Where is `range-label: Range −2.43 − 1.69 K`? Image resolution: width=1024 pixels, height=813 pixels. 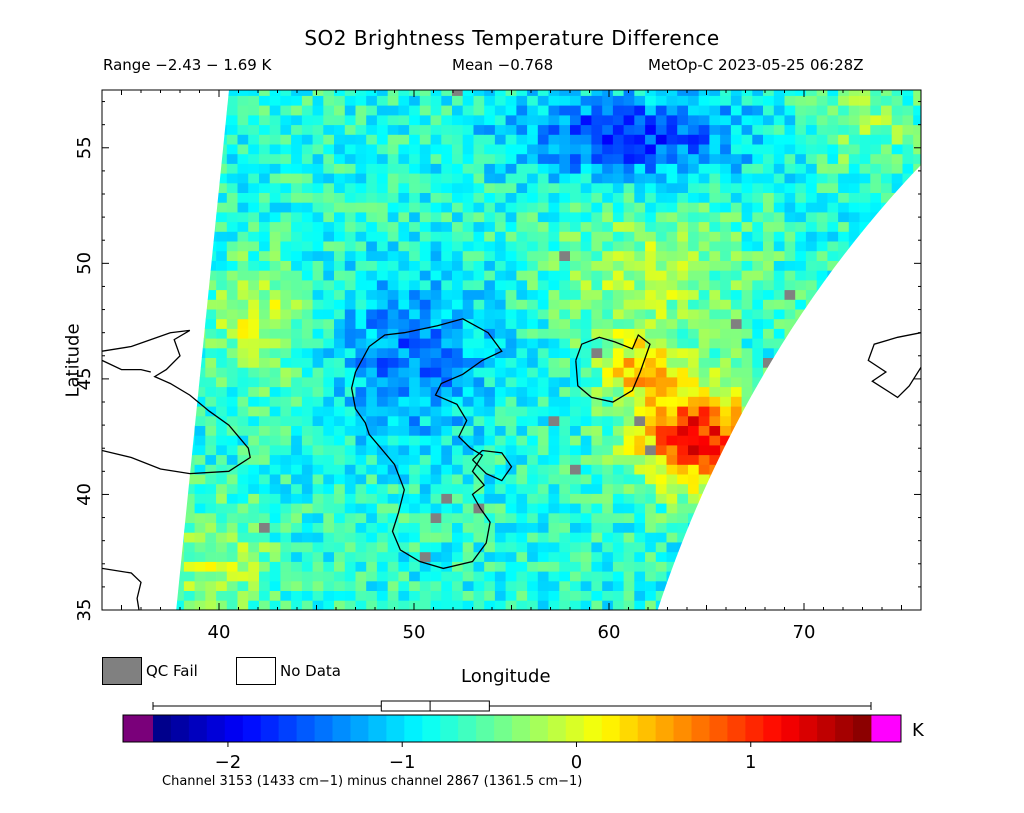 range-label: Range −2.43 − 1.69 K is located at coordinates (187, 65).